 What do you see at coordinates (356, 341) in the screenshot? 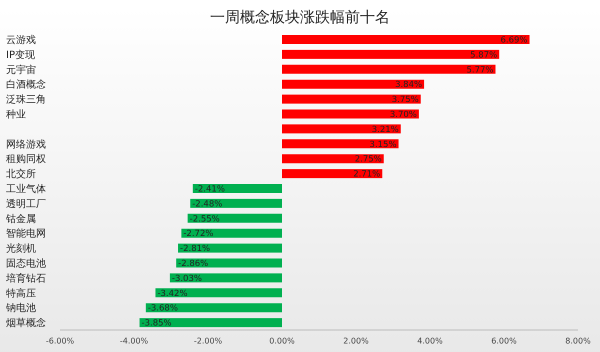
I see `x-tick-label: 2.00%` at bounding box center [356, 341].